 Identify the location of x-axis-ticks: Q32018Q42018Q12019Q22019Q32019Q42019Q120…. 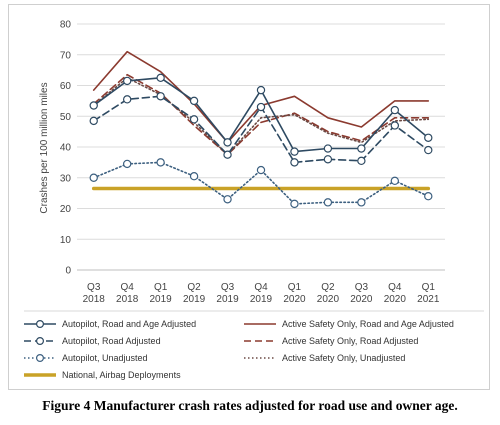
(261, 293).